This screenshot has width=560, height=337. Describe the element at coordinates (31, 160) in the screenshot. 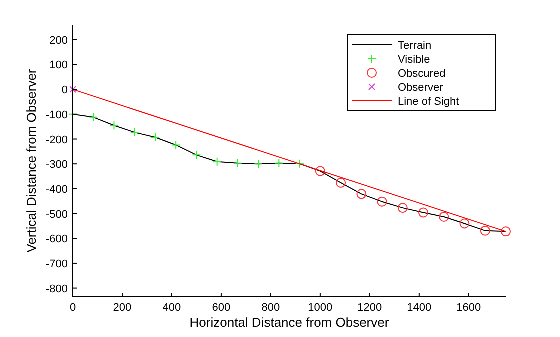

I see `y-axis-title: Vertical Distance from Observer` at that location.